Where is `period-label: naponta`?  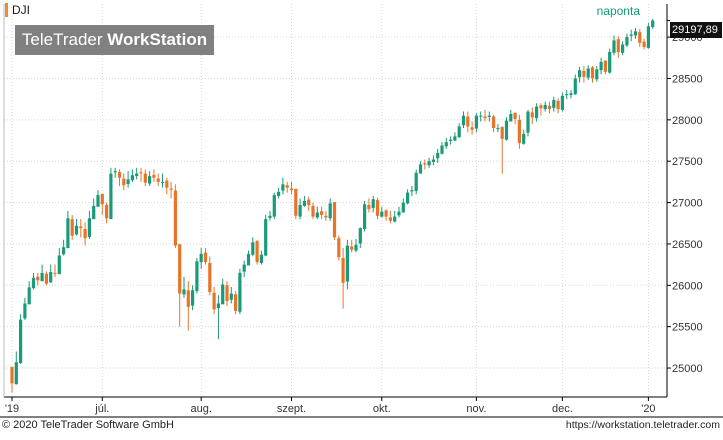
period-label: naponta is located at coordinates (618, 11).